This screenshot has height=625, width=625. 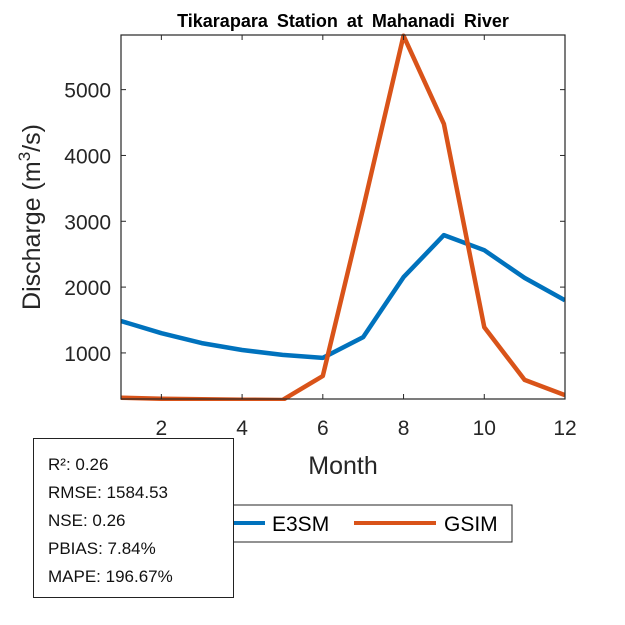 What do you see at coordinates (110, 576) in the screenshot?
I see `stat-mape: MAPE: 196.67%` at bounding box center [110, 576].